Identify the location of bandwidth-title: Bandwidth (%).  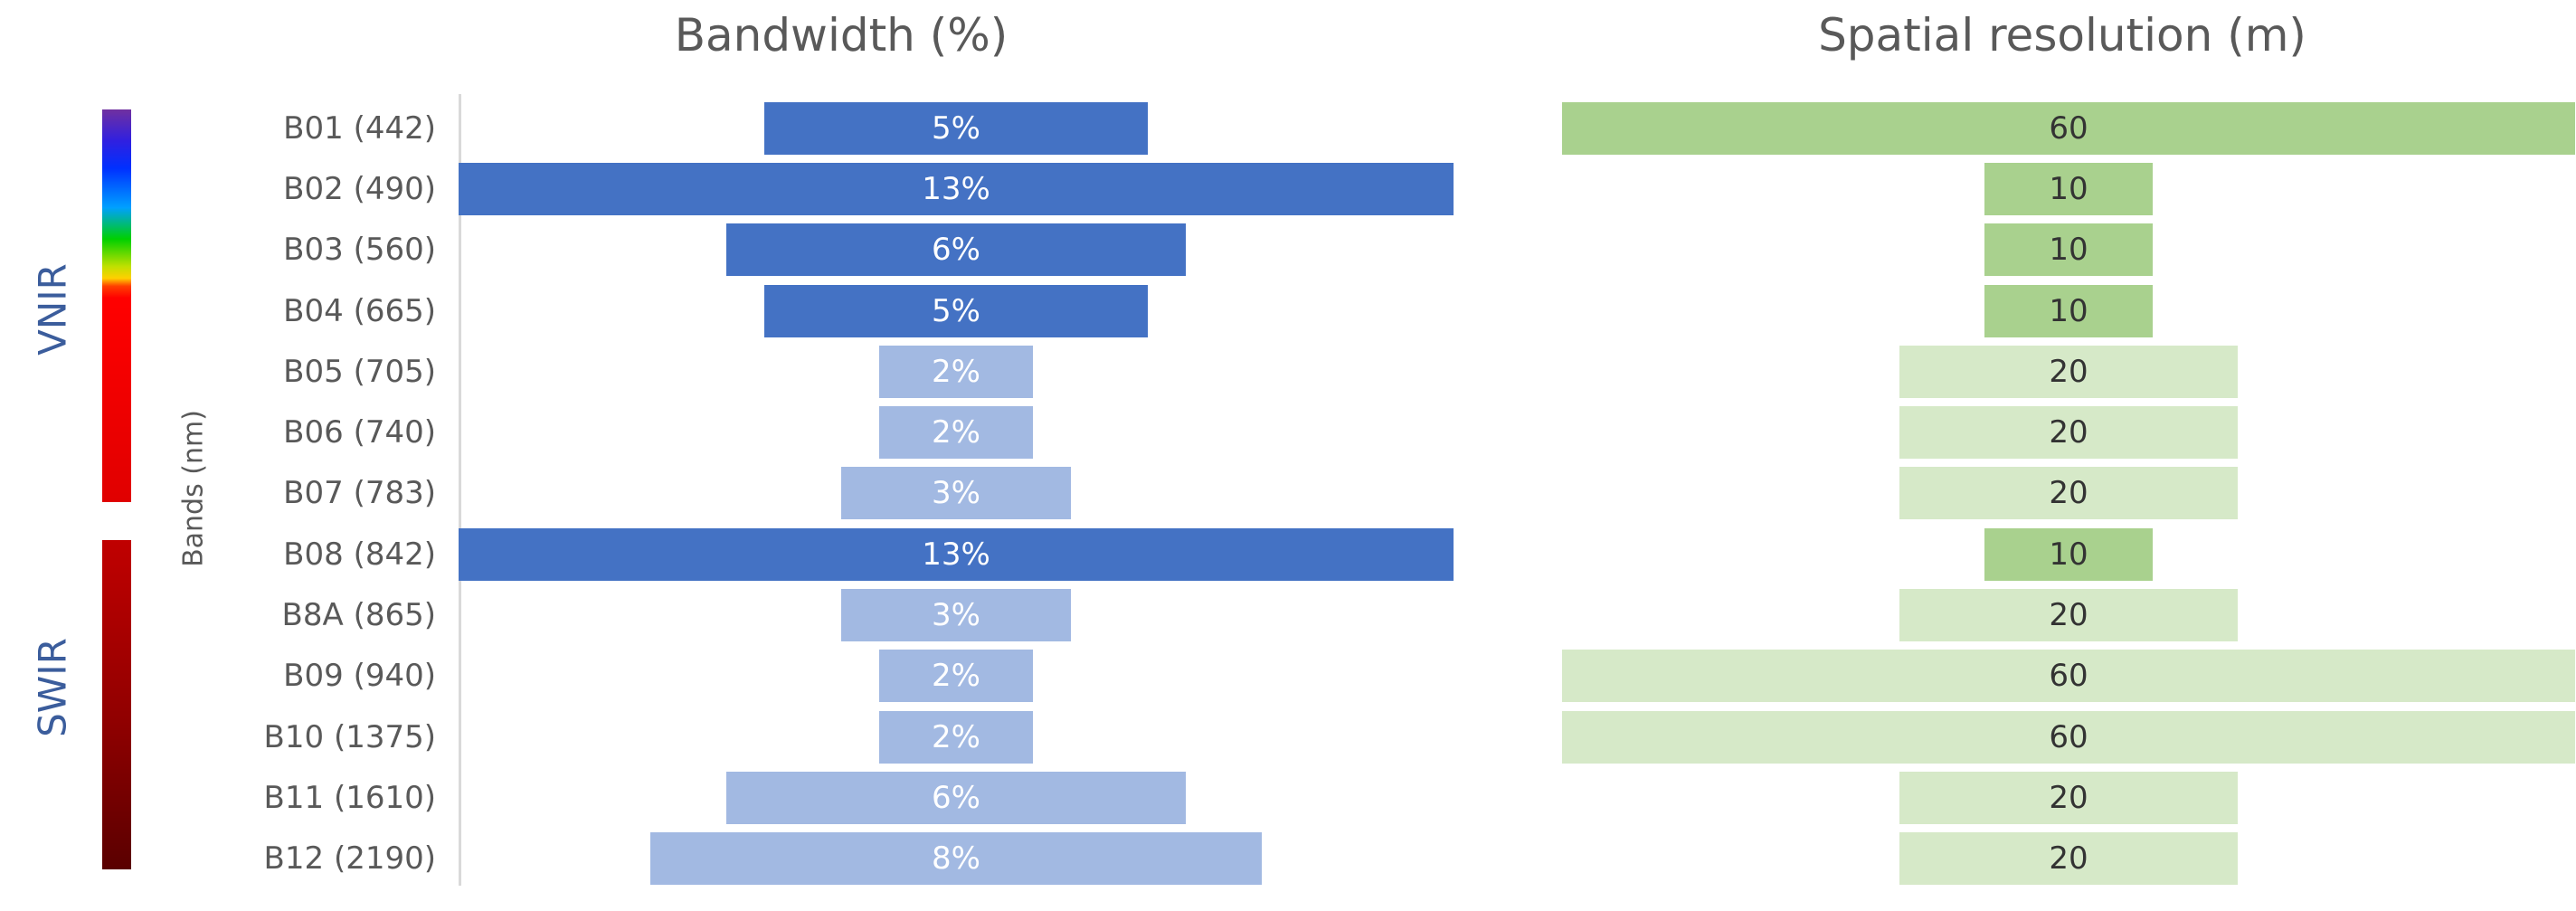
(841, 35).